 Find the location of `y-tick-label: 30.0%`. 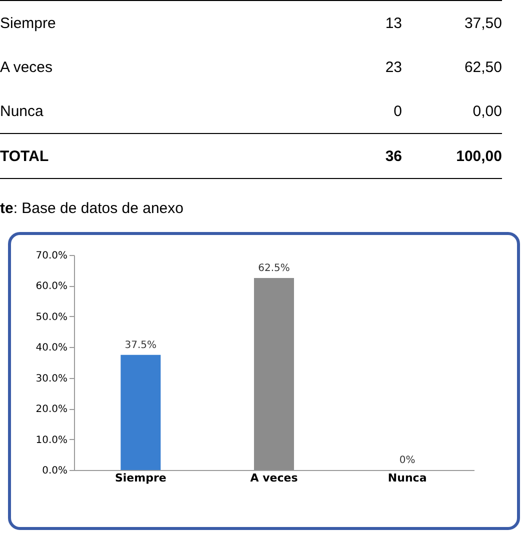

y-tick-label: 30.0% is located at coordinates (52, 378).